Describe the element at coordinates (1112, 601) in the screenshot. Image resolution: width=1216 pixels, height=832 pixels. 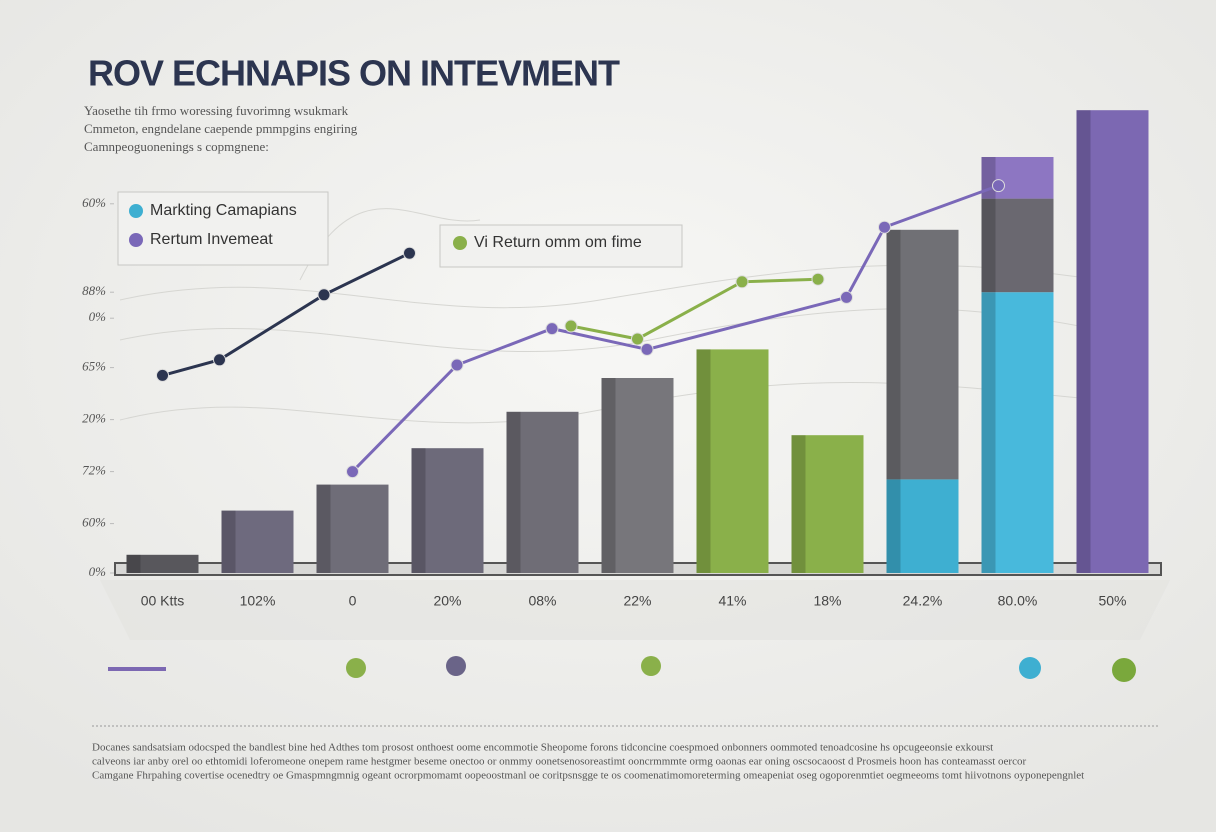
I see `x-tick-label: 50%` at that location.